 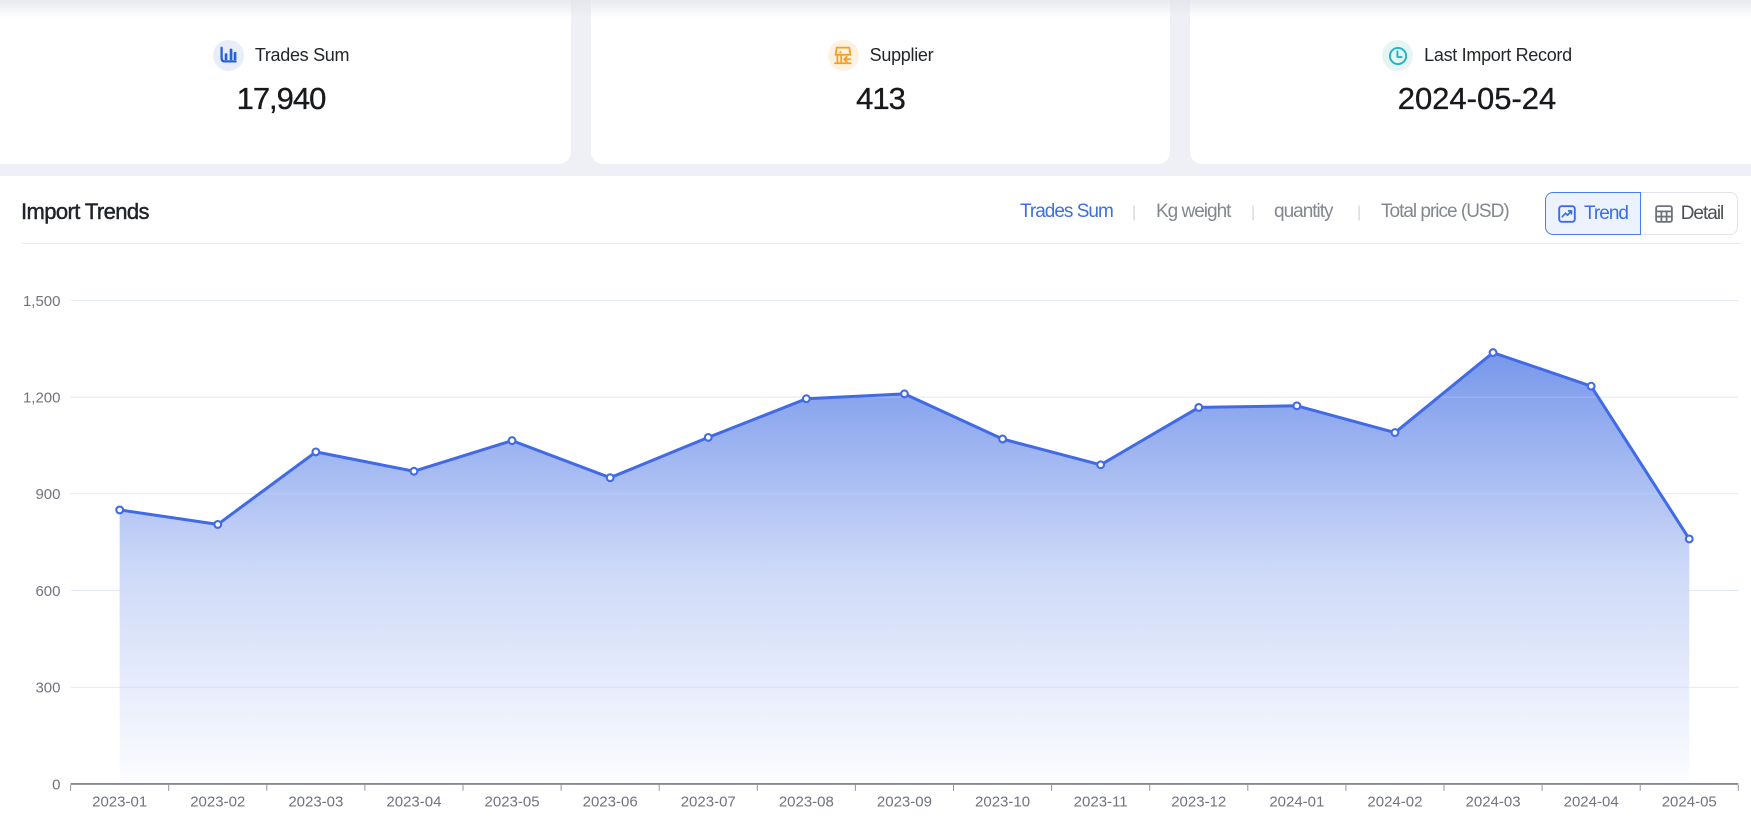 I want to click on svg-text: 2023-12, so click(x=1198, y=801).